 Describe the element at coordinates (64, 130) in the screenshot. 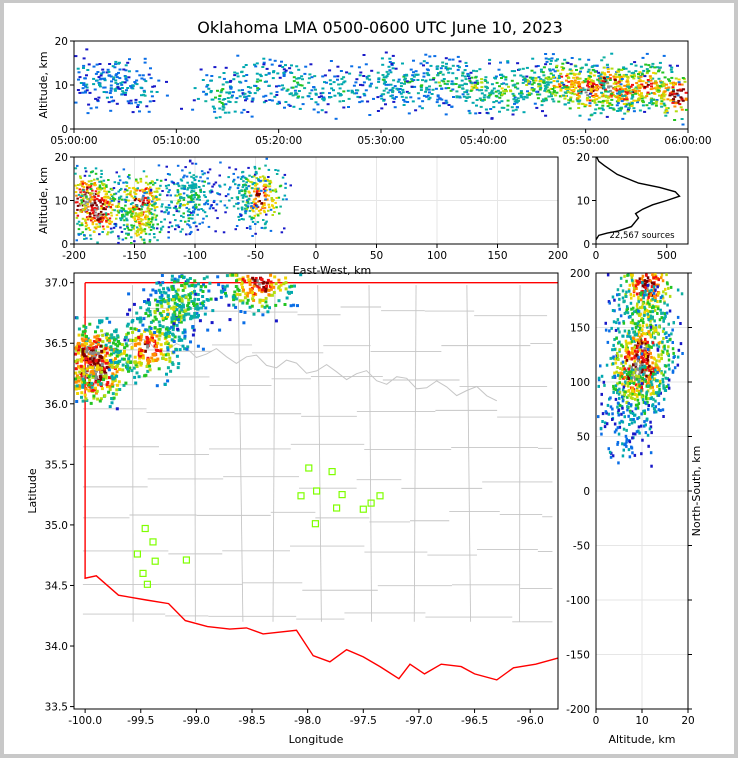

I see `time-y-tick-label: 0` at that location.